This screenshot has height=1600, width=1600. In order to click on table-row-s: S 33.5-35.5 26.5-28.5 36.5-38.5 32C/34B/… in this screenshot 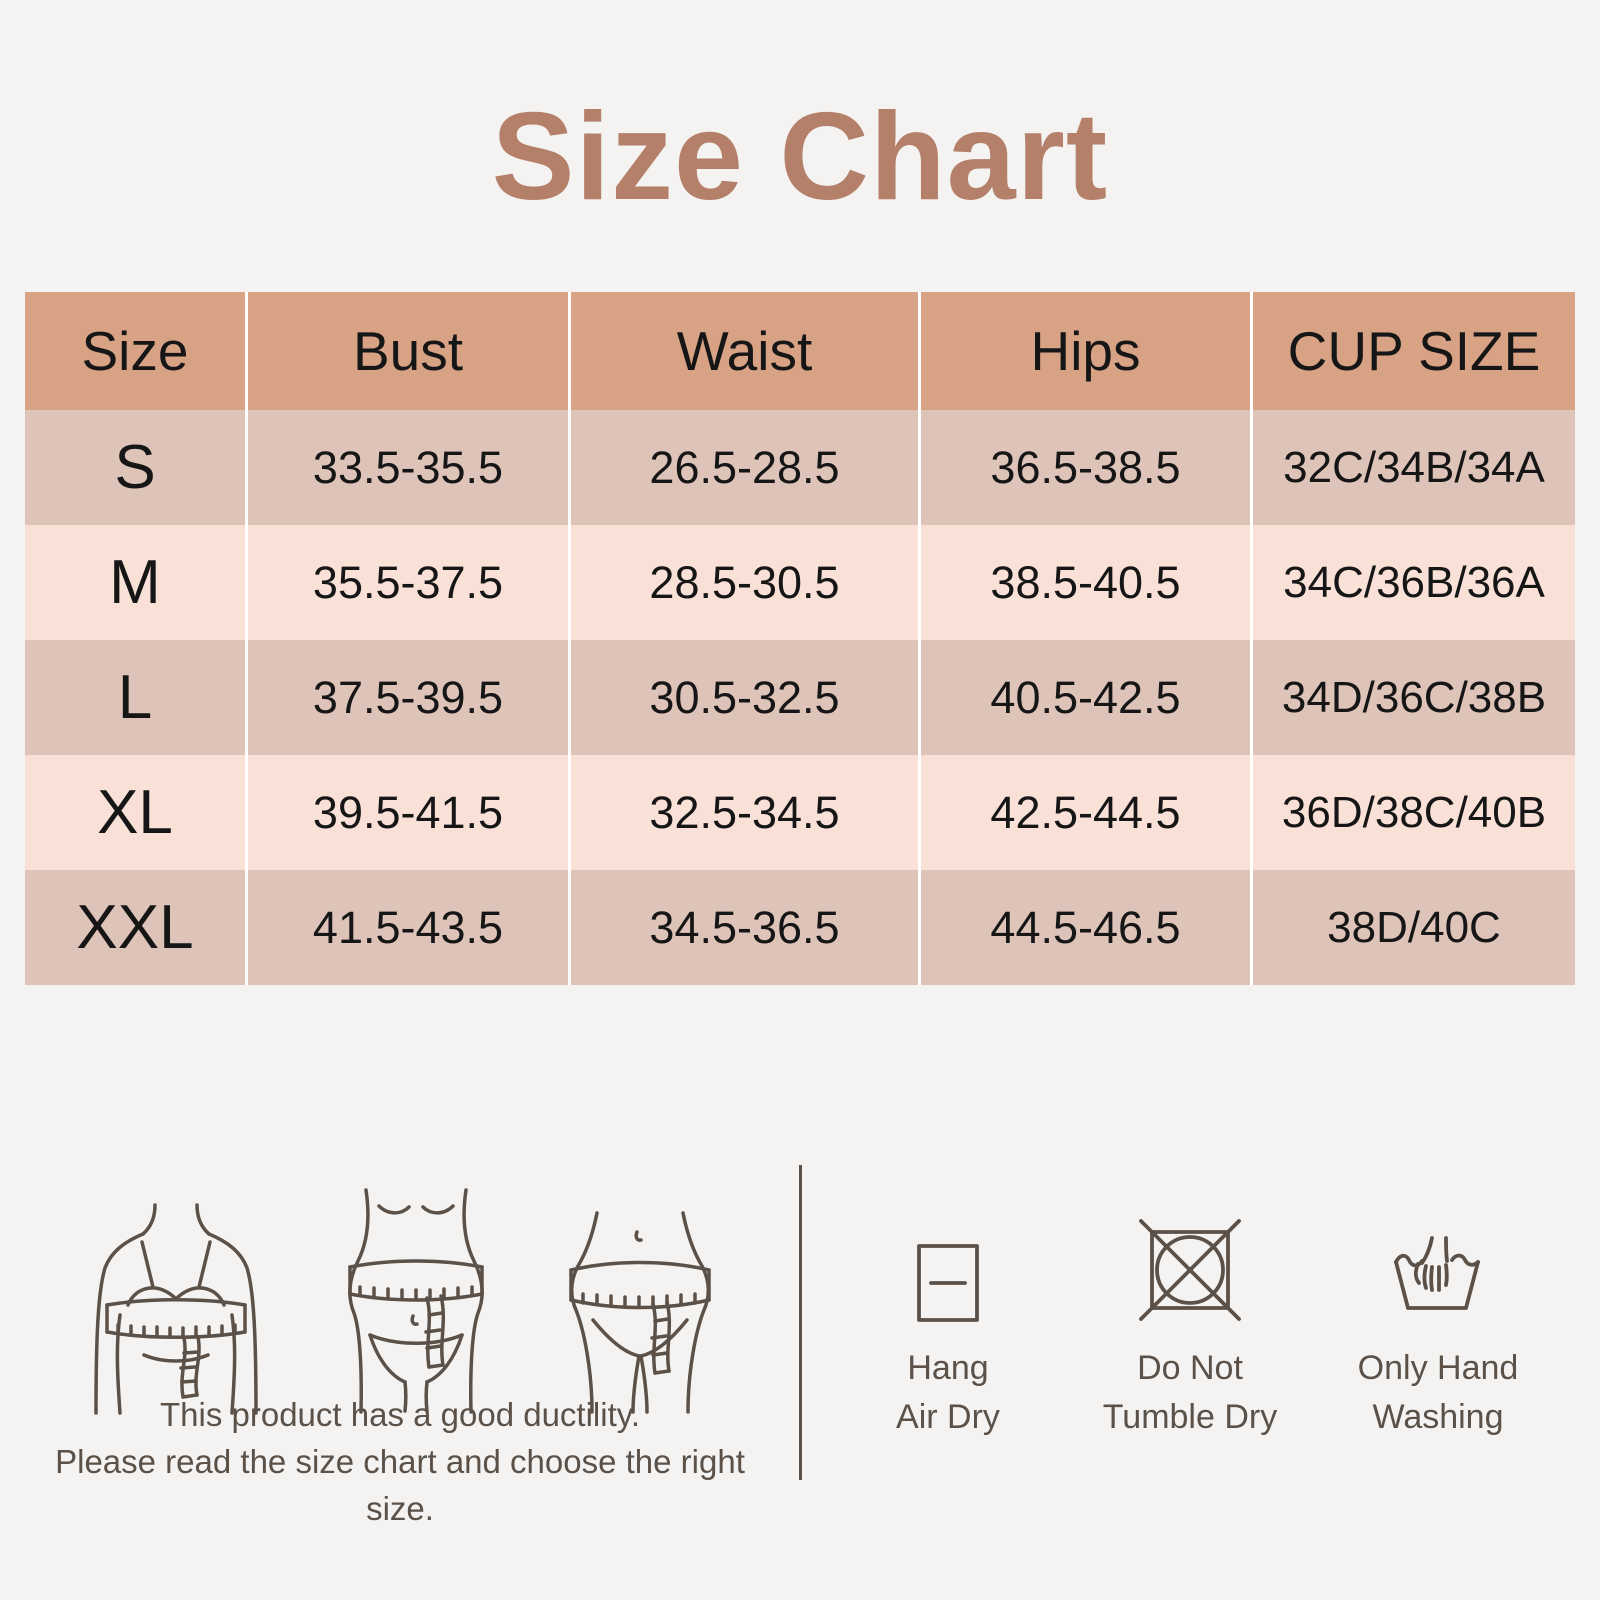, I will do `click(800, 467)`.